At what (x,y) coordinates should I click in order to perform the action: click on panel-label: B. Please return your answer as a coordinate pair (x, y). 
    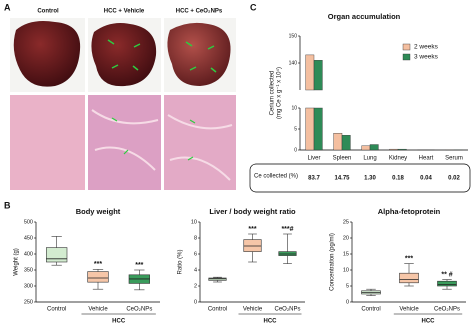
    Looking at the image, I should click on (7, 205).